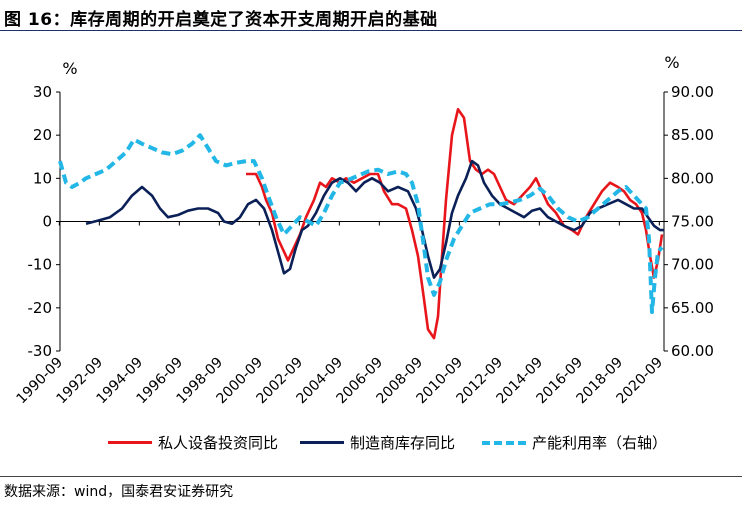 Image resolution: width=742 pixels, height=505 pixels. I want to click on right-tick-label: 75.00, so click(692, 222).